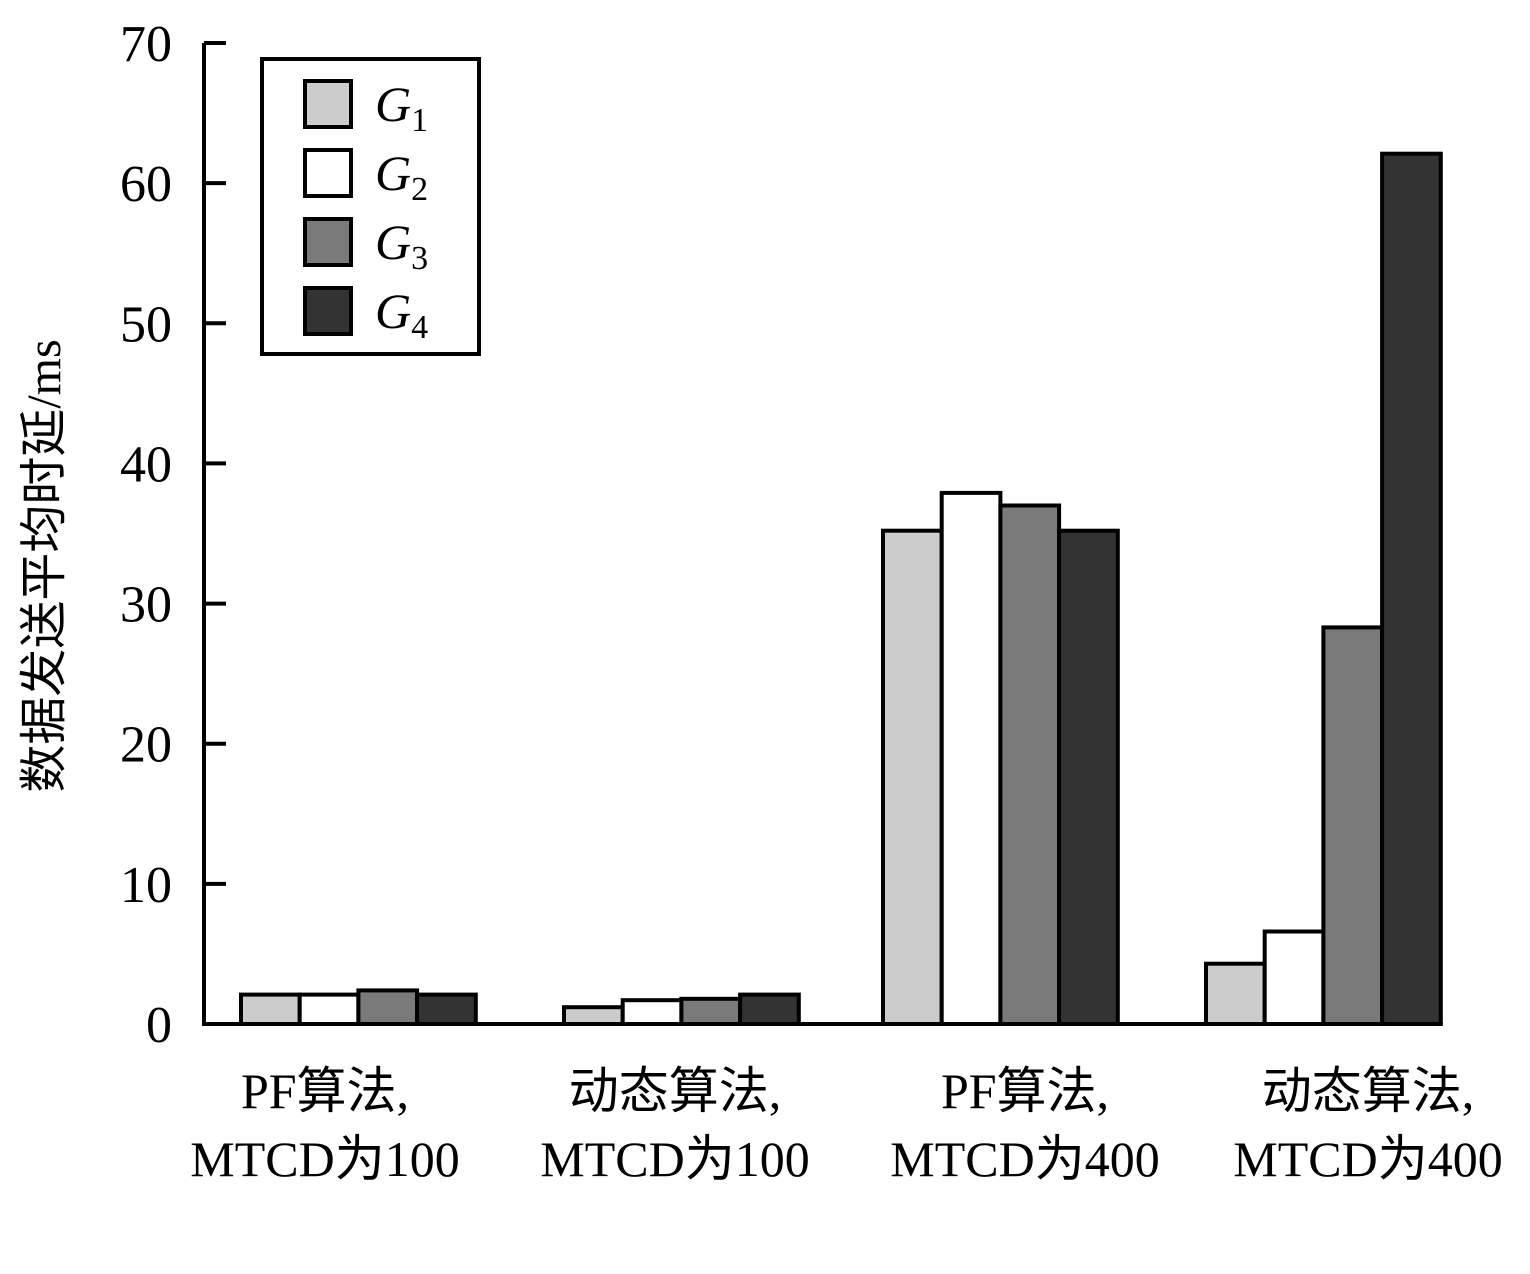 The width and height of the screenshot is (1530, 1274). Describe the element at coordinates (270, 1009) in the screenshot. I see `bar-series1-category1` at that location.